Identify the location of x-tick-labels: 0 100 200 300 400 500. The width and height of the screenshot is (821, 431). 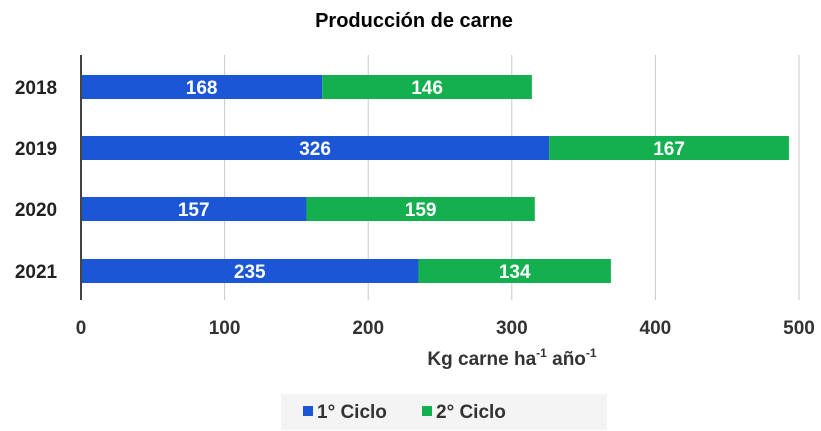
(445, 328).